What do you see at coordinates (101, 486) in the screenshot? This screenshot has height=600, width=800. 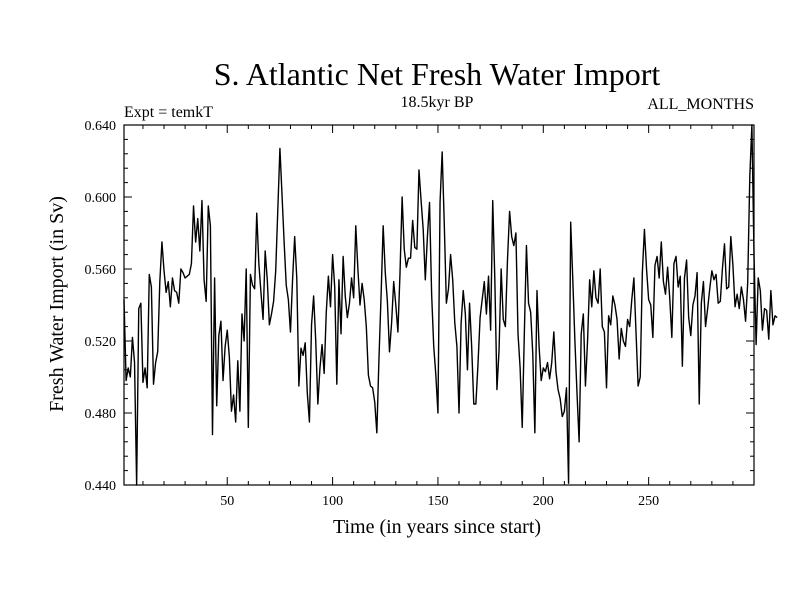 I see `y-tick-label: 0.440` at bounding box center [101, 486].